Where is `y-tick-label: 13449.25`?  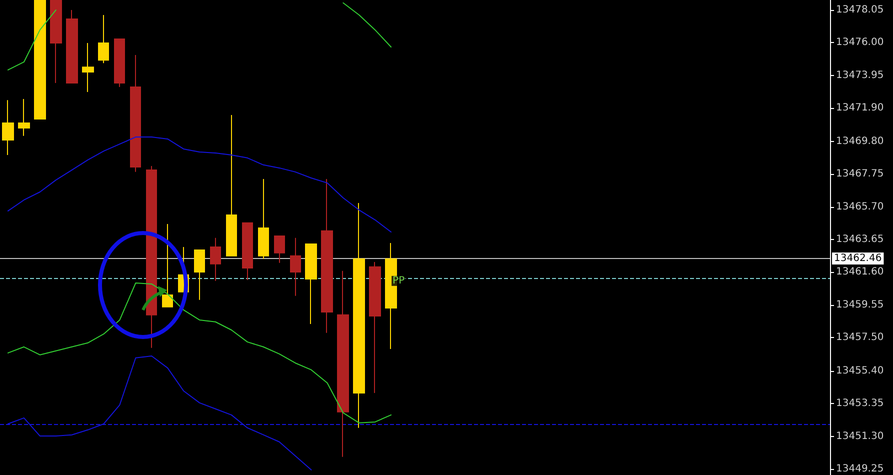 y-tick-label: 13449.25 is located at coordinates (860, 468).